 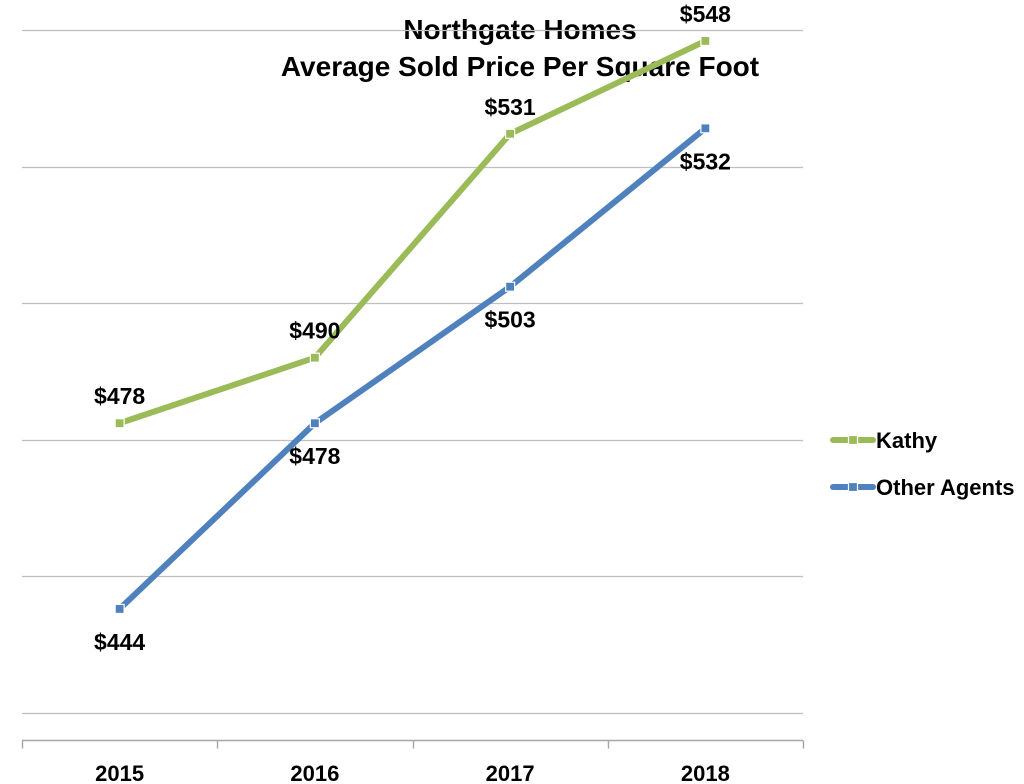 I want to click on data-label: $490, so click(x=314, y=331).